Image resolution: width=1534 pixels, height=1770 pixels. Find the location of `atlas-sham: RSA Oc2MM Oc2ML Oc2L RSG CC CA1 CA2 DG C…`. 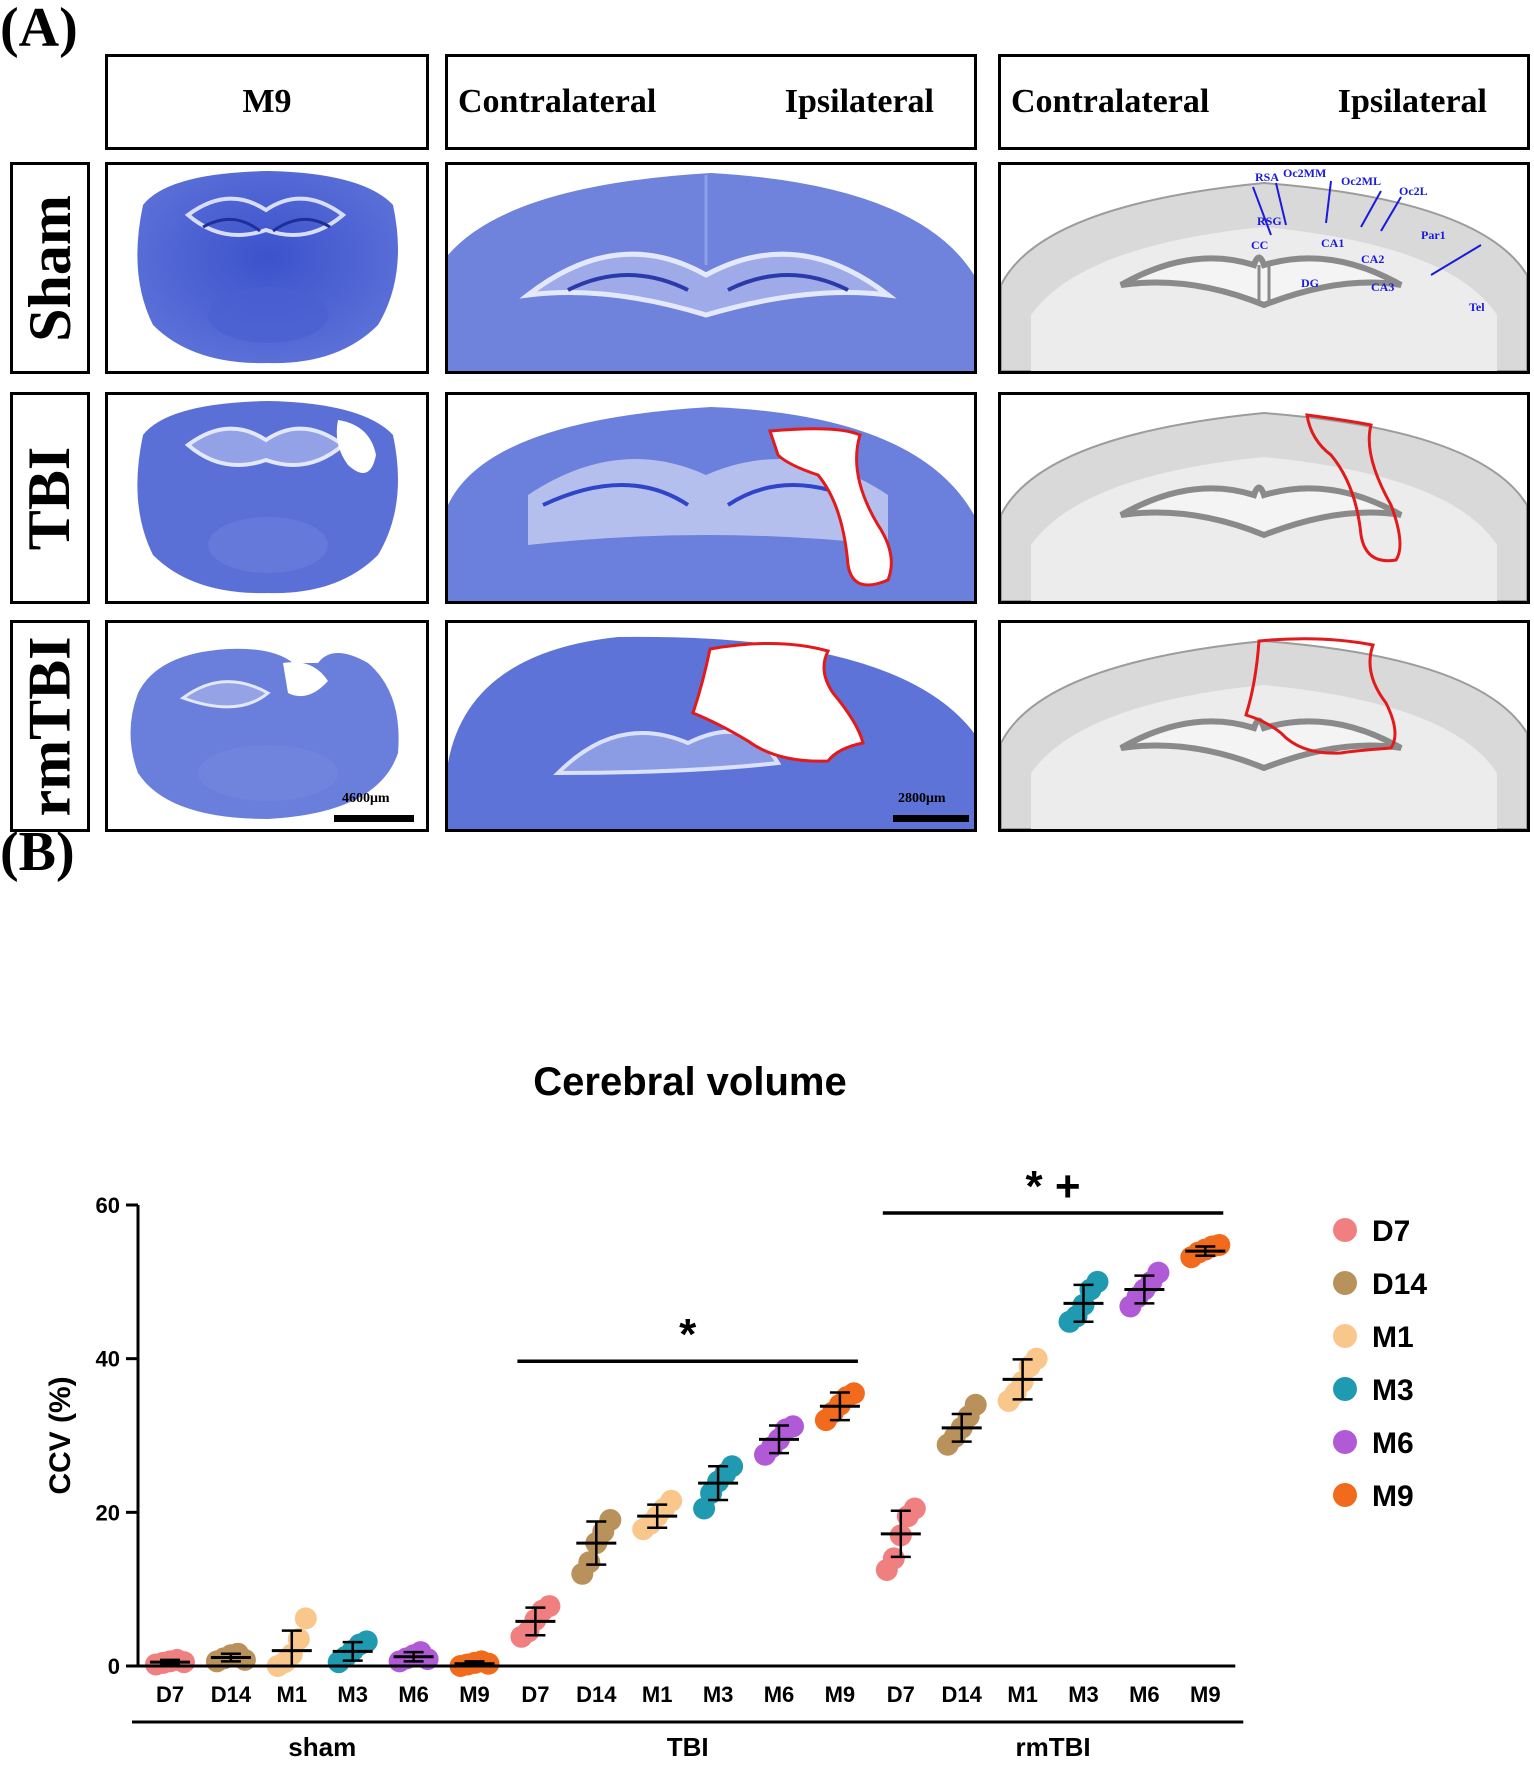

atlas-sham: RSA Oc2MM Oc2ML Oc2L RSG CC CA1 CA2 DG C… is located at coordinates (1264, 268).